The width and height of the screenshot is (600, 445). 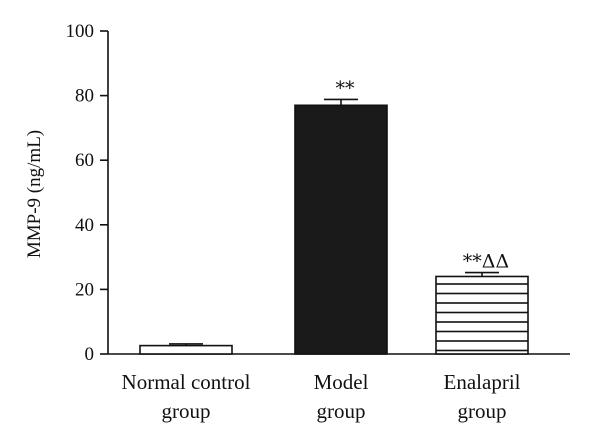 What do you see at coordinates (186, 382) in the screenshot?
I see `x-category-label: Normal control` at bounding box center [186, 382].